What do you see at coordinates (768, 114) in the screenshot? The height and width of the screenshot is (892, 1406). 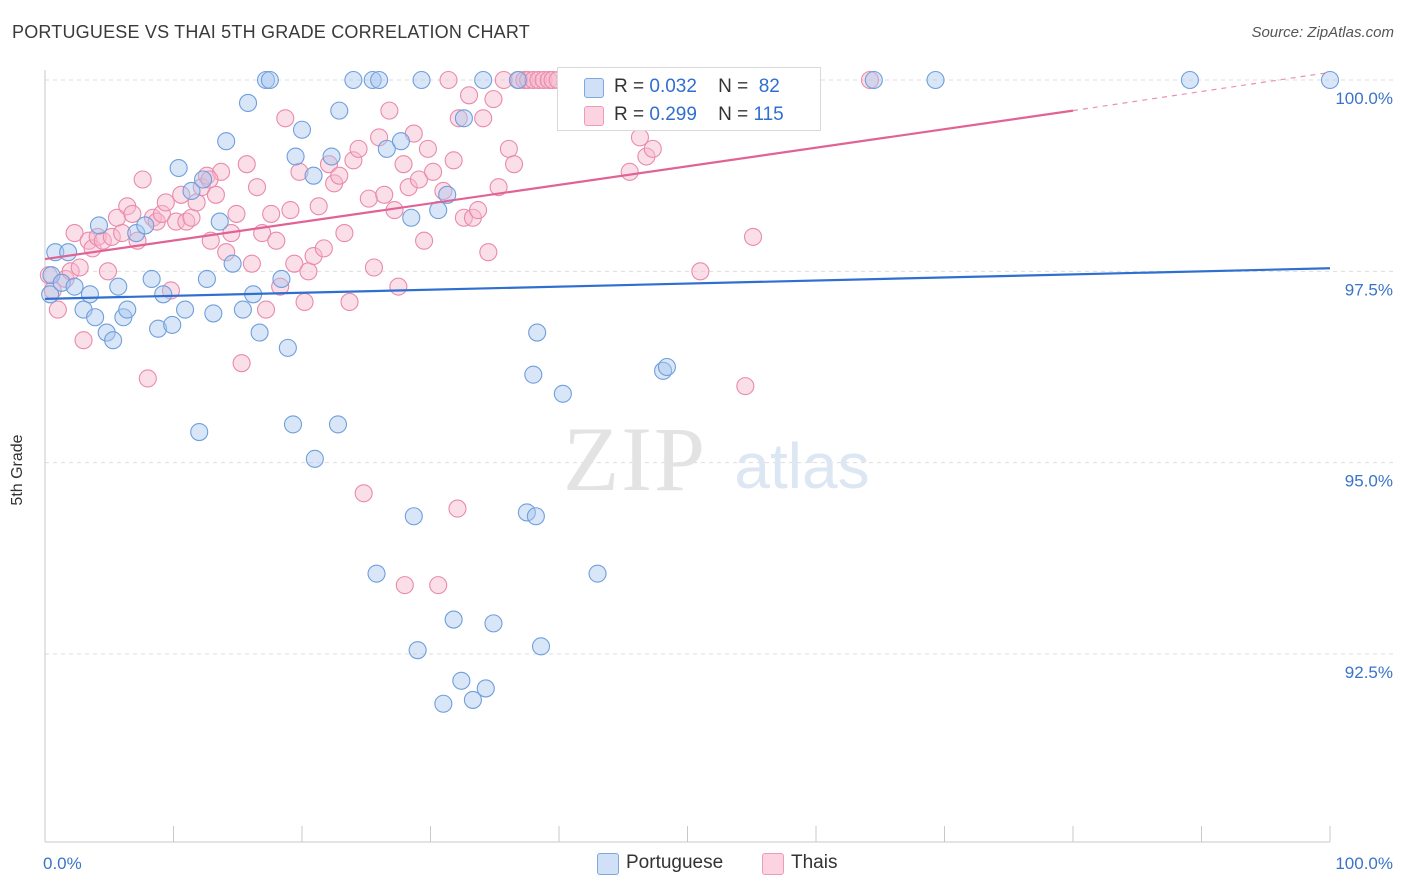 I see `legend-n-value: 115` at bounding box center [768, 114].